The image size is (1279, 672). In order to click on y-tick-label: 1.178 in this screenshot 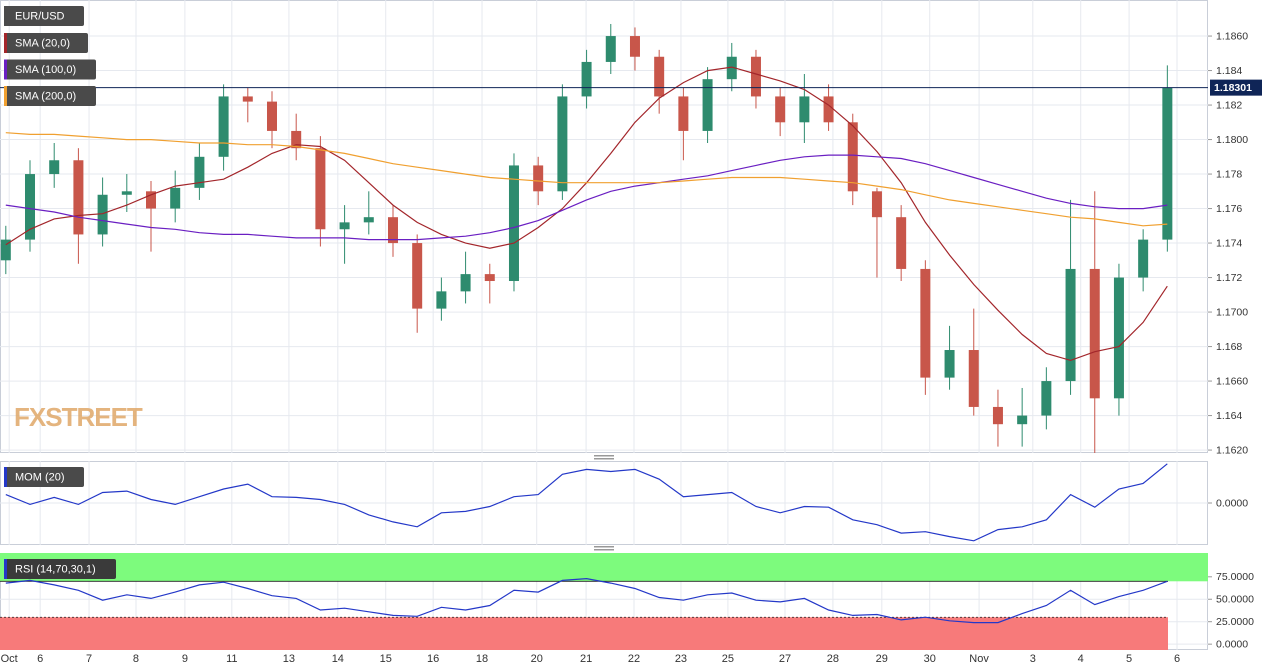, I will do `click(1229, 174)`.